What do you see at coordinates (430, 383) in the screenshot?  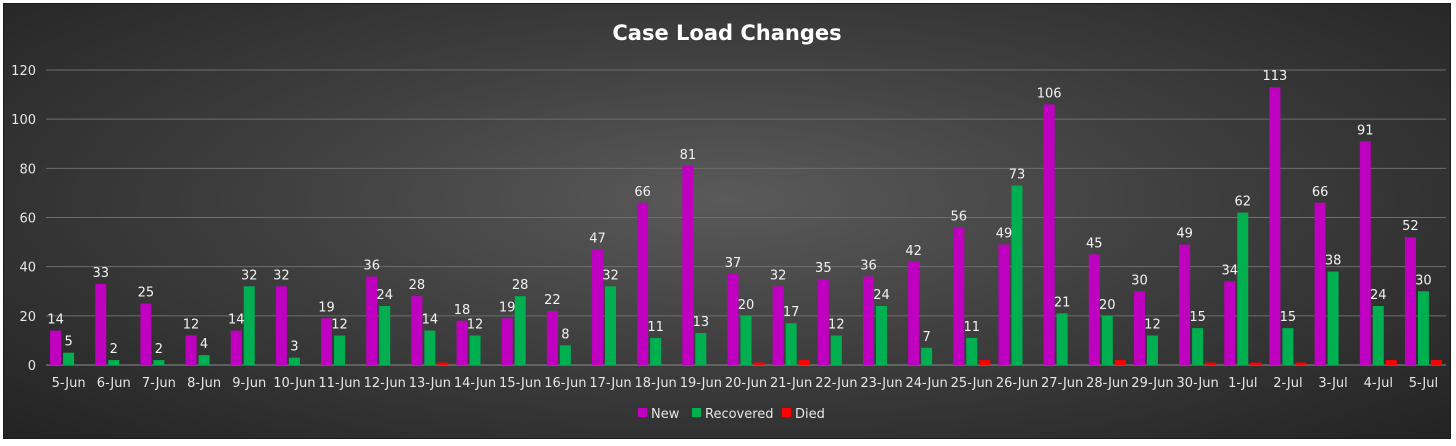 I see `x-tick-label: 13-Jun` at bounding box center [430, 383].